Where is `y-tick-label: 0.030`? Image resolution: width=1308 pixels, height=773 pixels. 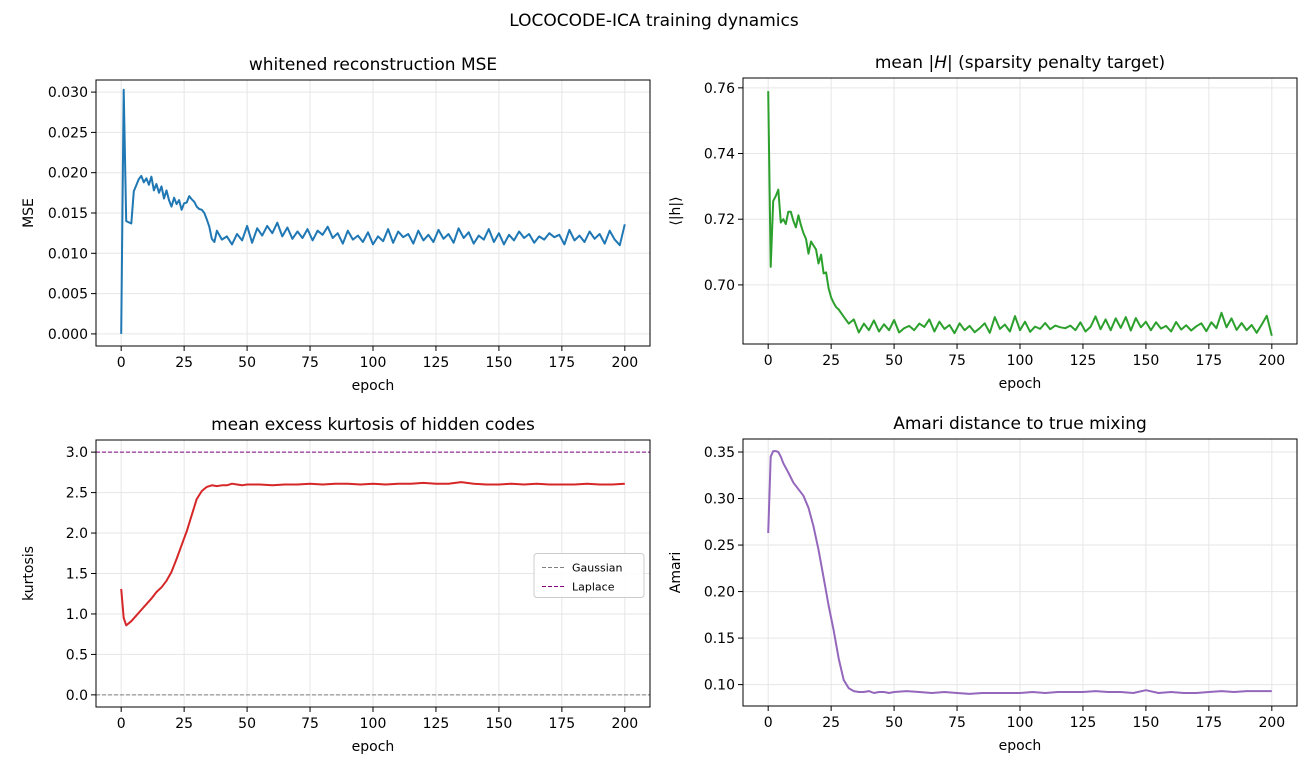
y-tick-label: 0.030 is located at coordinates (68, 93).